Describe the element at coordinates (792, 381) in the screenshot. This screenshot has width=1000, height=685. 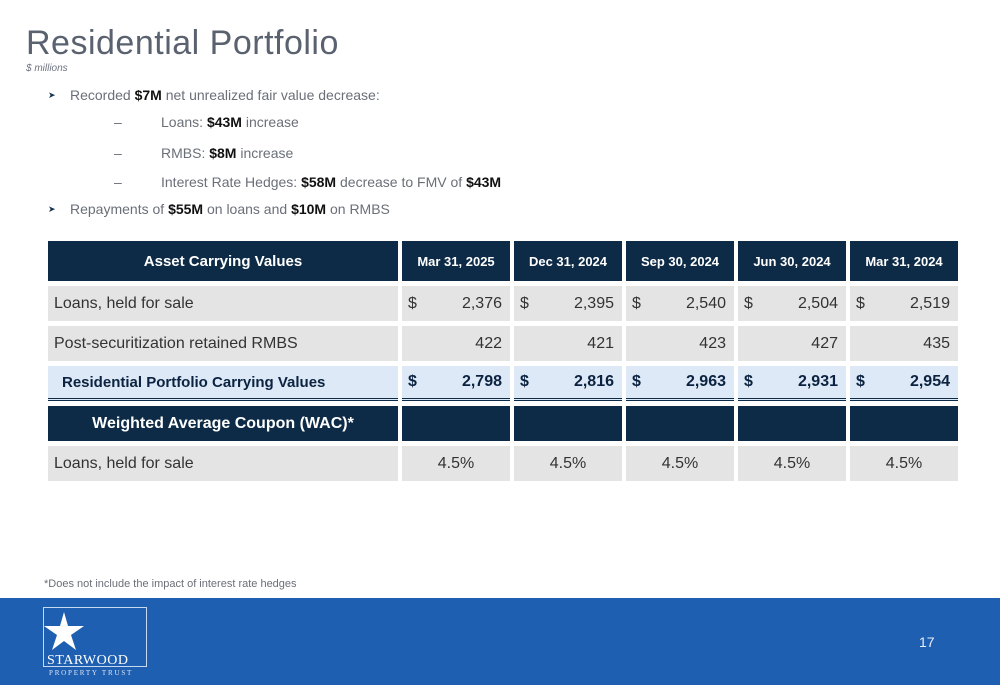
I see `table-cell: $2,931` at that location.